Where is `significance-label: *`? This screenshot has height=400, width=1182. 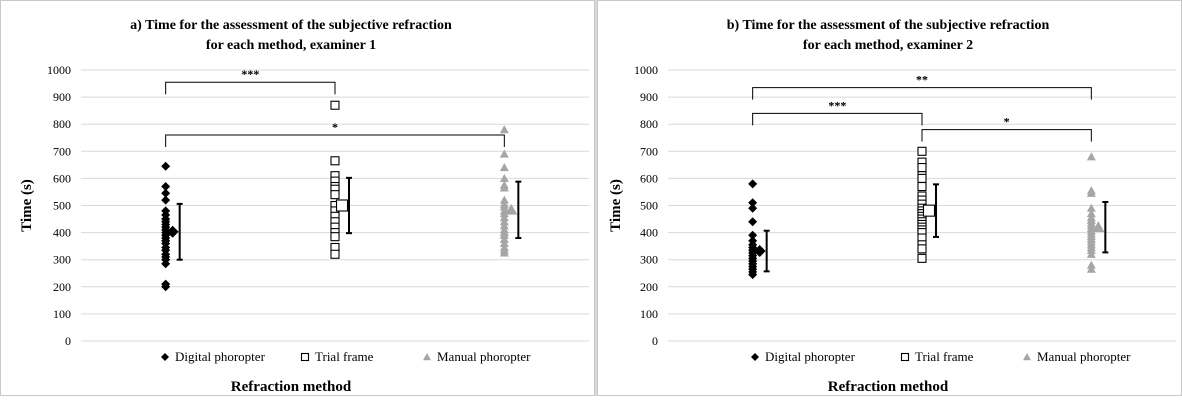
significance-label: * is located at coordinates (335, 127).